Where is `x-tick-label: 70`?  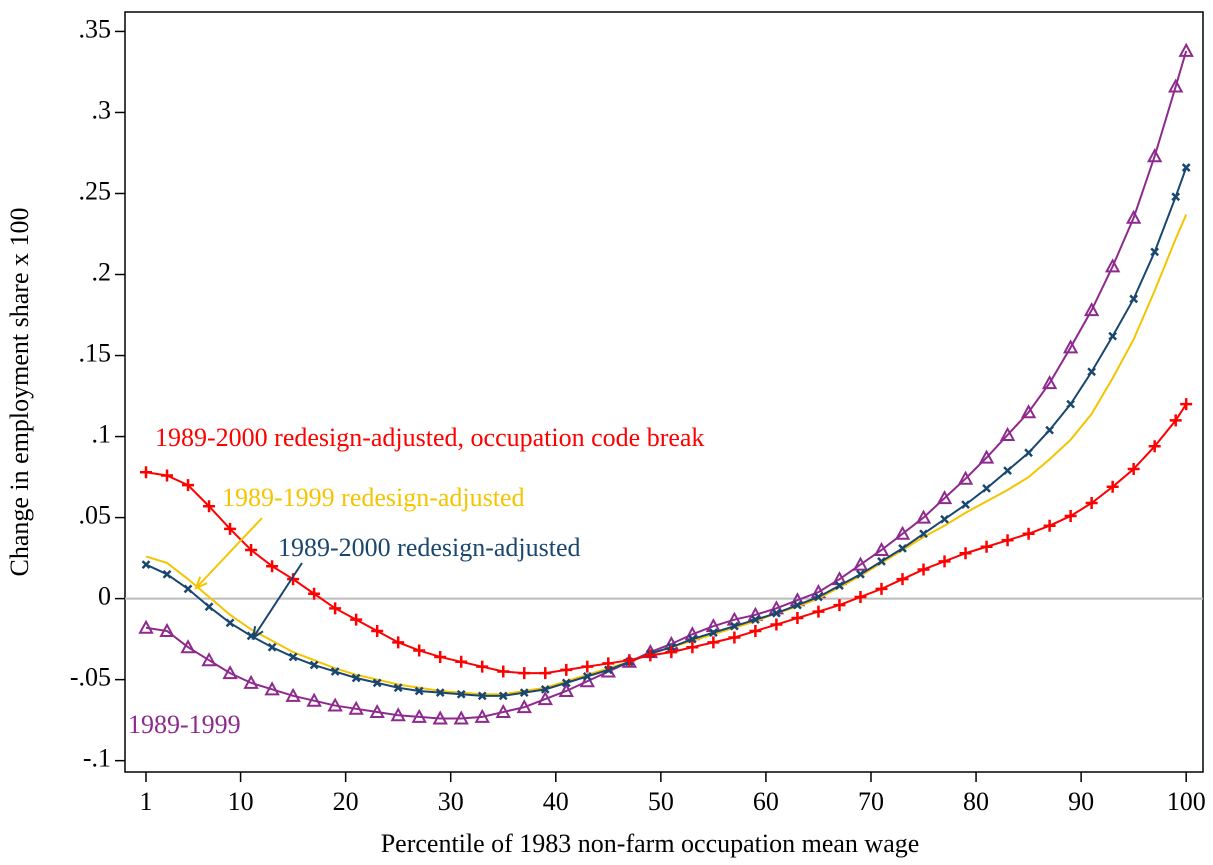 x-tick-label: 70 is located at coordinates (871, 801).